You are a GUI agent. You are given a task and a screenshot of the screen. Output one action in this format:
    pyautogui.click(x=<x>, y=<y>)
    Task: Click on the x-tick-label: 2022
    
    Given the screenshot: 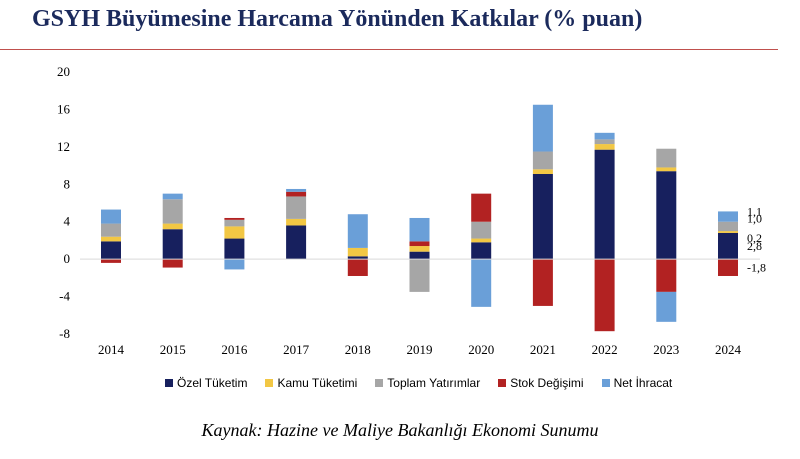 What is the action you would take?
    pyautogui.click(x=605, y=349)
    